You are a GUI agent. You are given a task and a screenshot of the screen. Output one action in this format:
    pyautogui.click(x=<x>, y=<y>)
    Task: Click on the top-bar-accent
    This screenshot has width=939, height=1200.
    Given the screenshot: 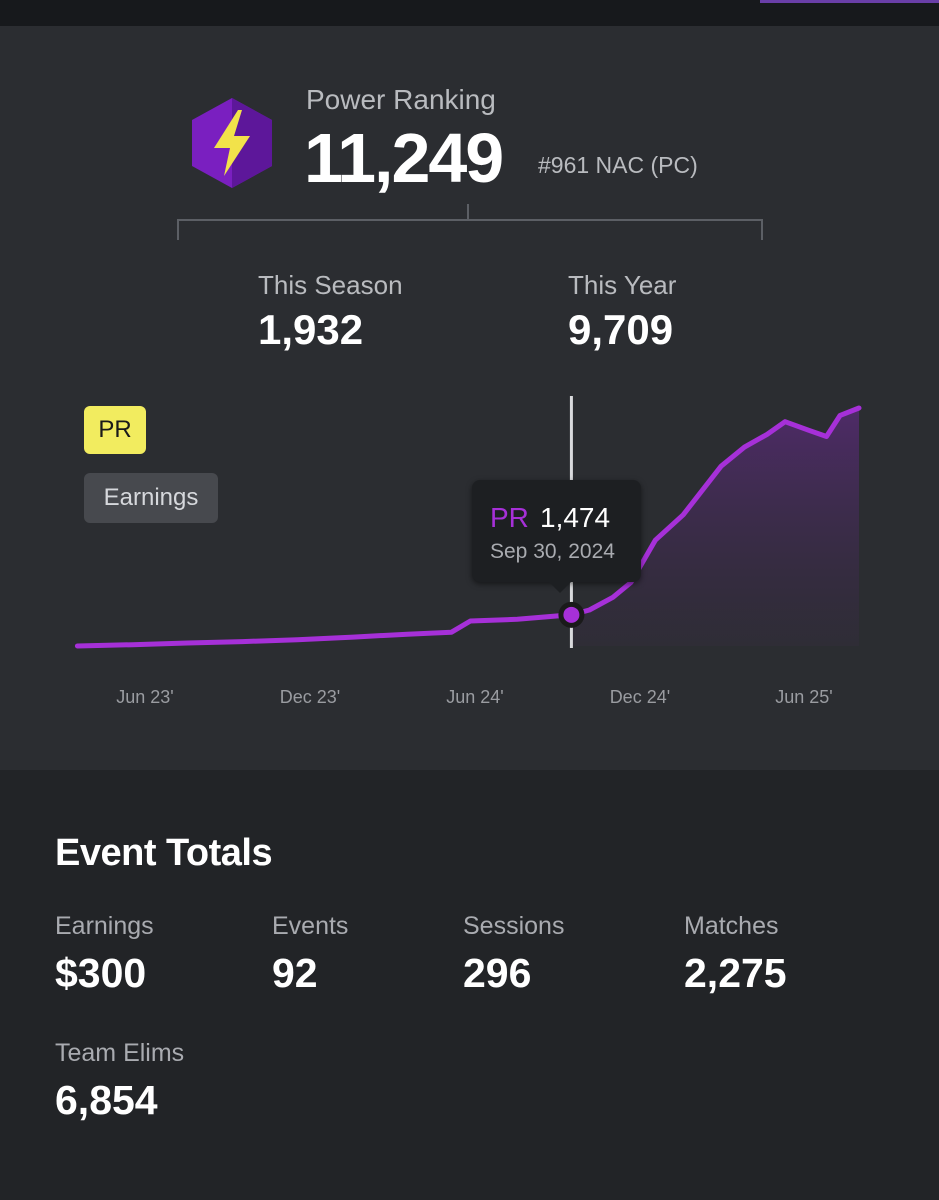 What is the action you would take?
    pyautogui.click(x=849, y=1)
    